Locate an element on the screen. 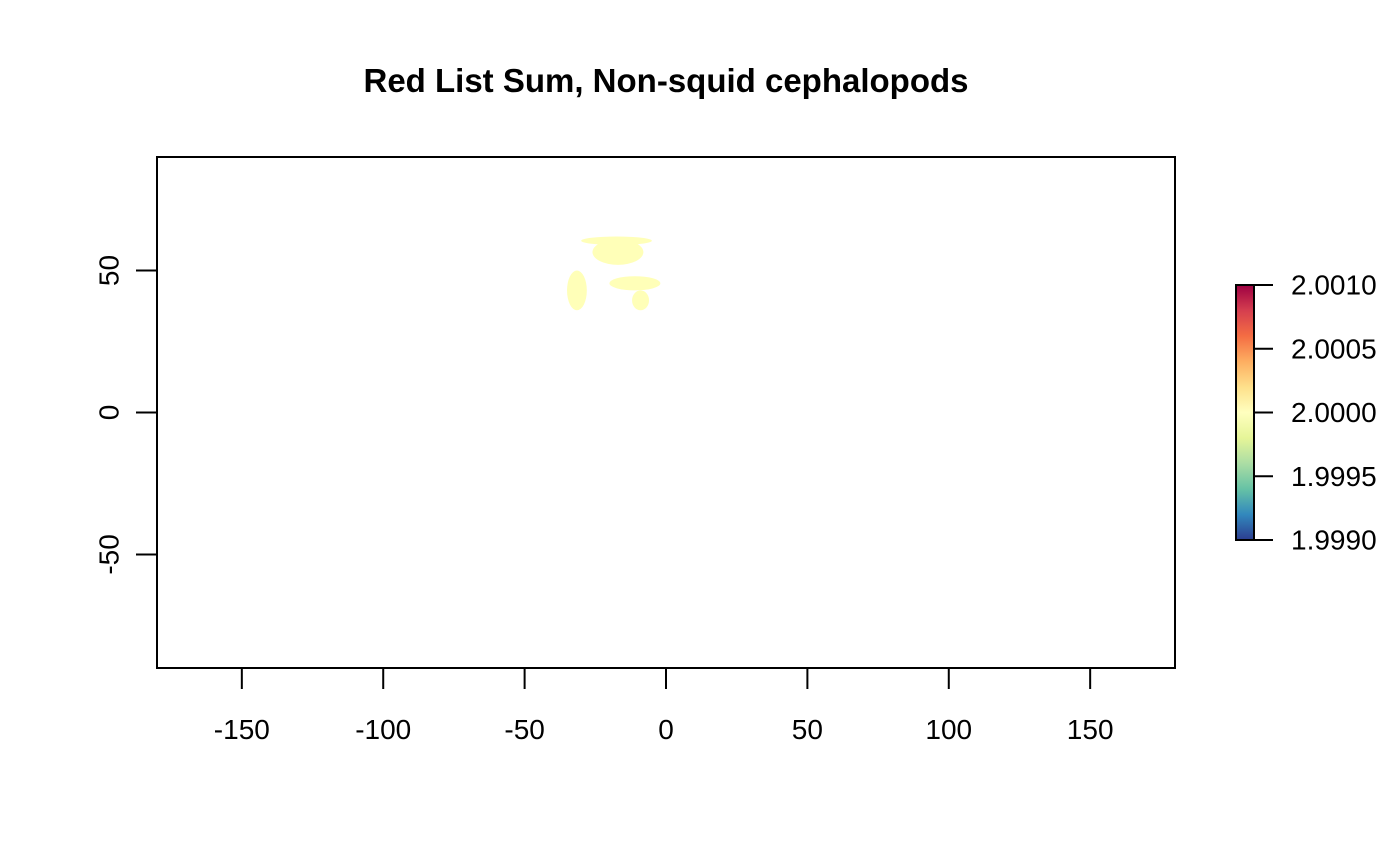 The height and width of the screenshot is (865, 1400). plot-title: Red List Sum, Non-squid cephalopods is located at coordinates (665, 80).